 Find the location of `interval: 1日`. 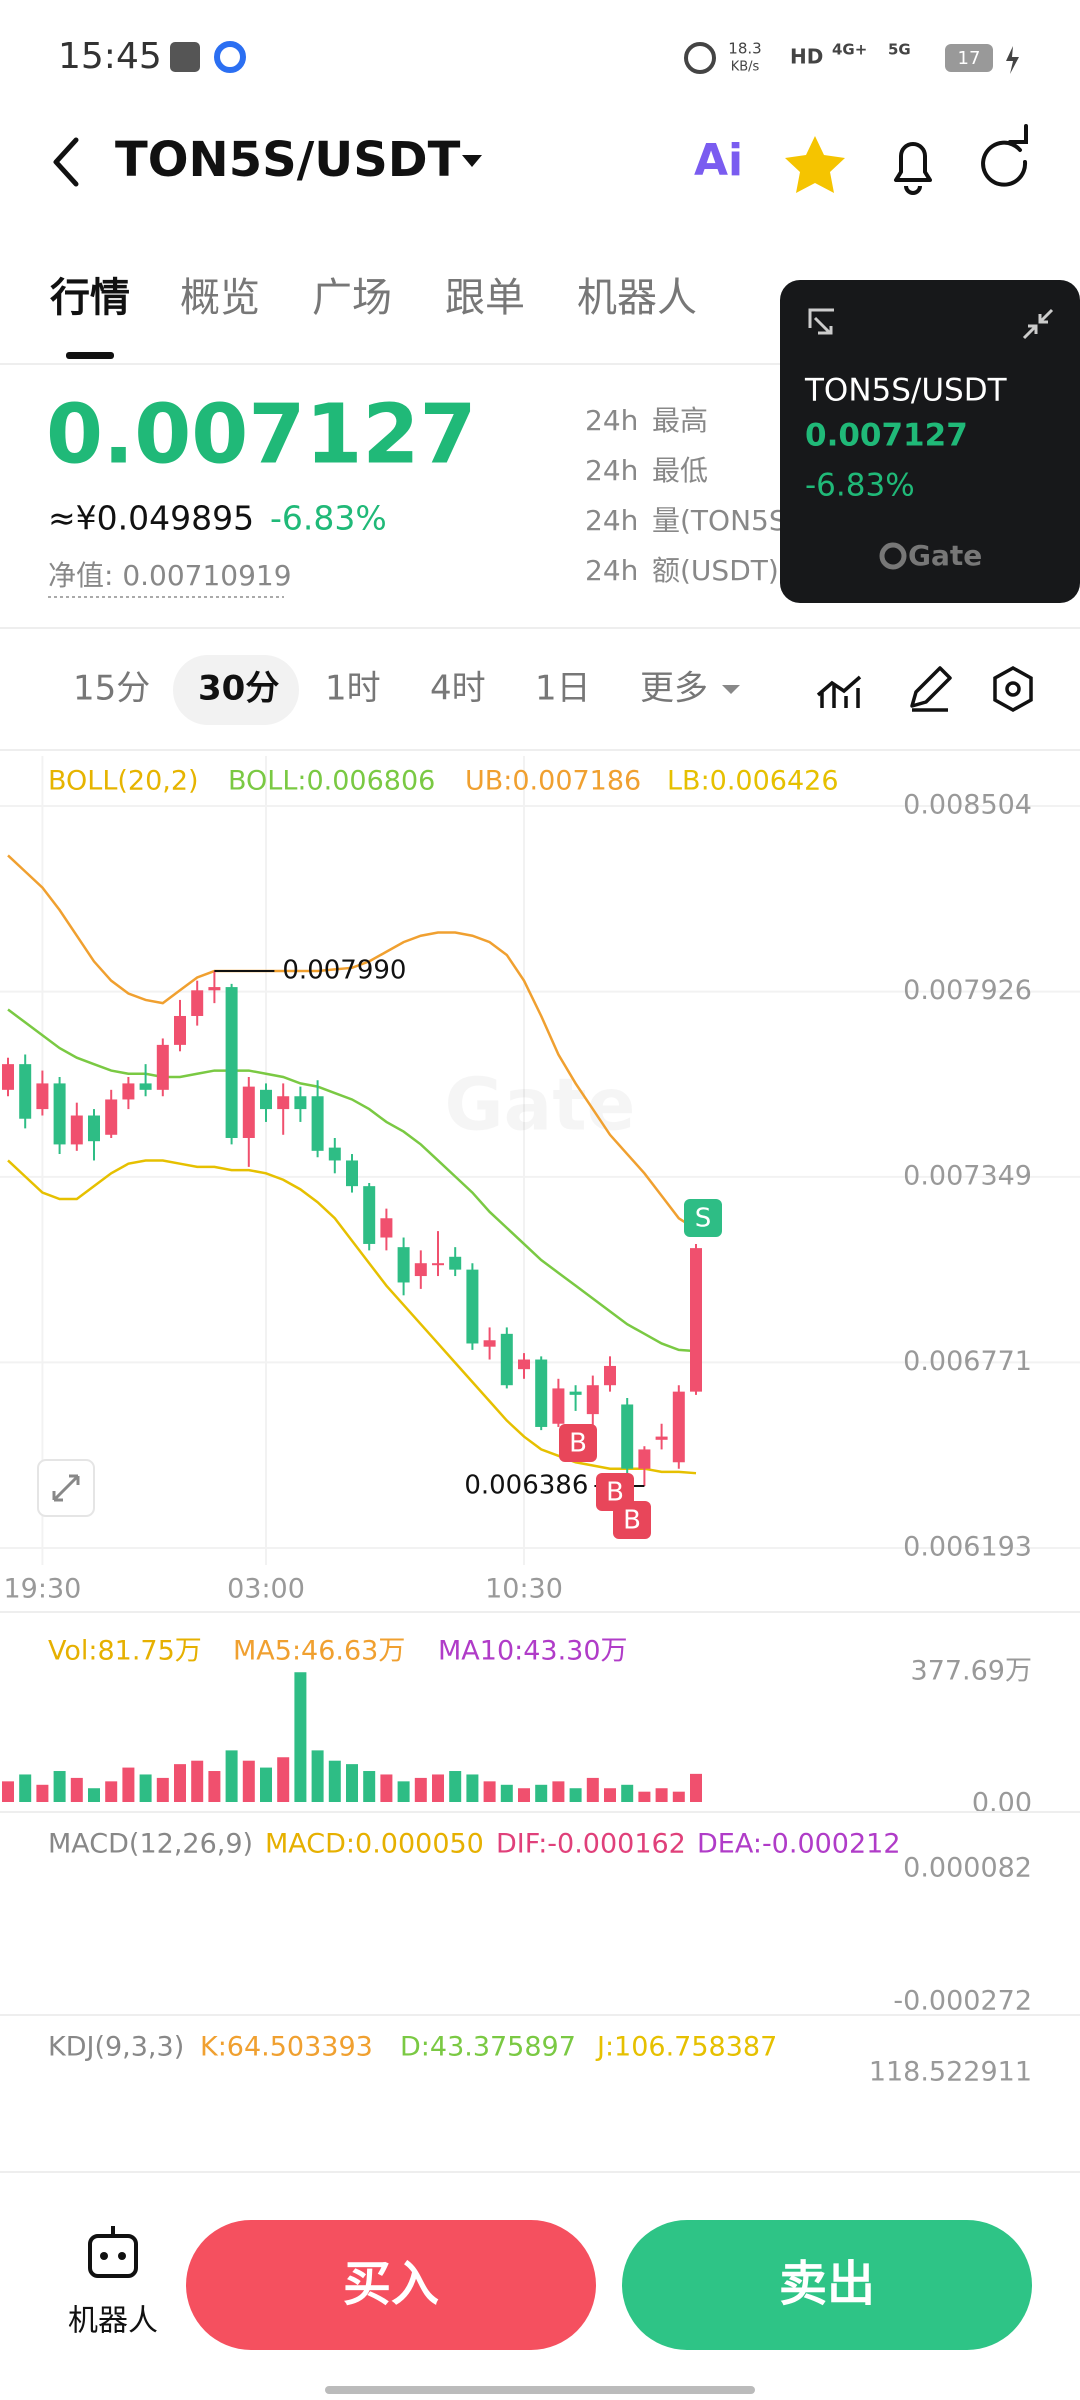

interval: 1日 is located at coordinates (563, 689).